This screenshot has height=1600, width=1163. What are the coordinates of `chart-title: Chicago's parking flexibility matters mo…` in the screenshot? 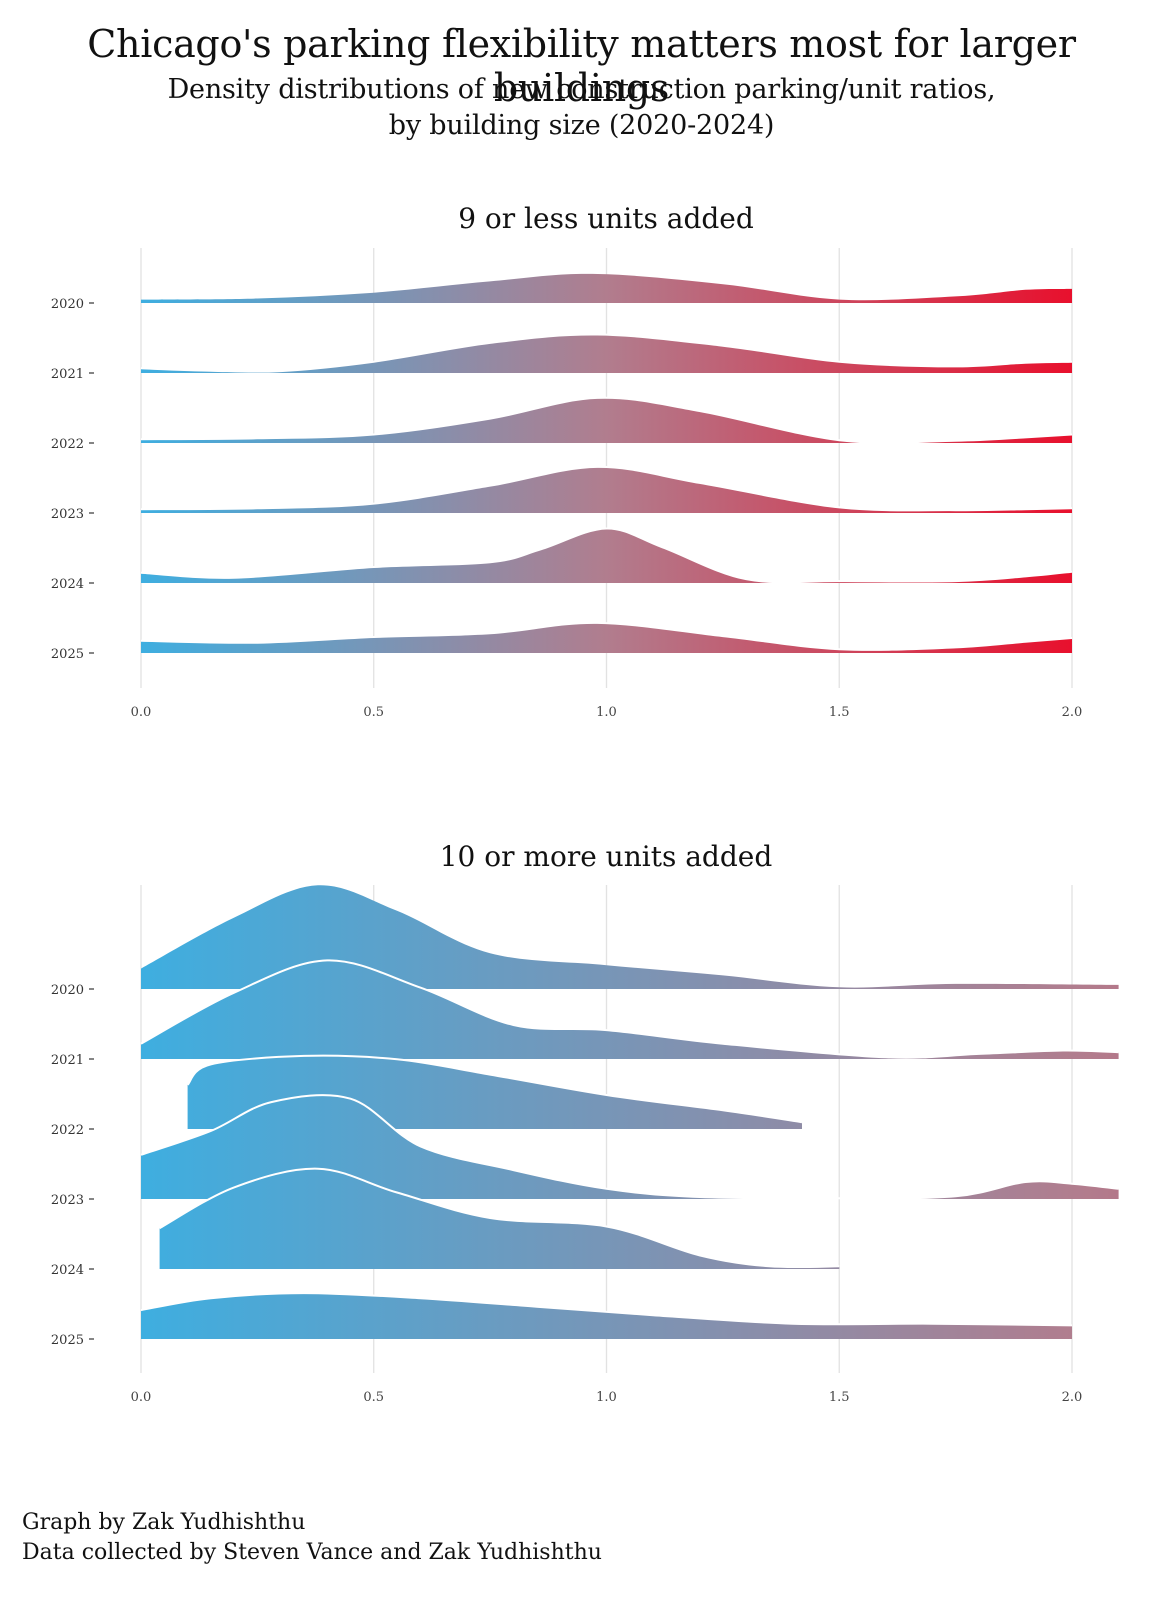 It's located at (581, 66).